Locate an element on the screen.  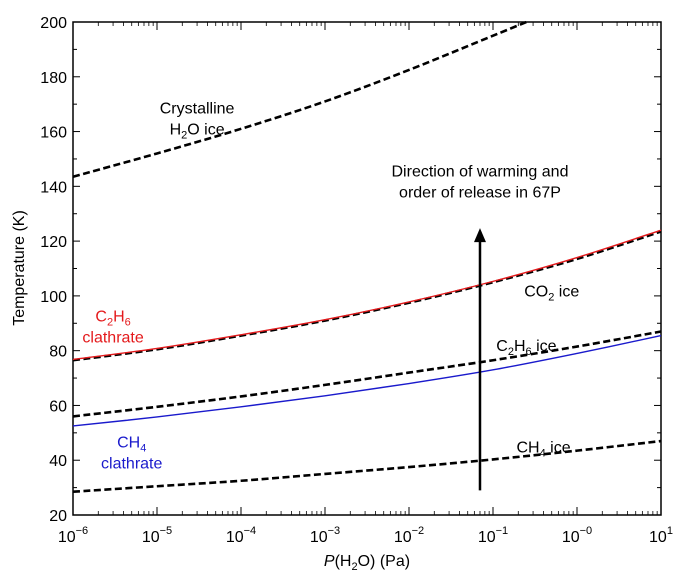
x-tick-label: 10¹ is located at coordinates (661, 535).